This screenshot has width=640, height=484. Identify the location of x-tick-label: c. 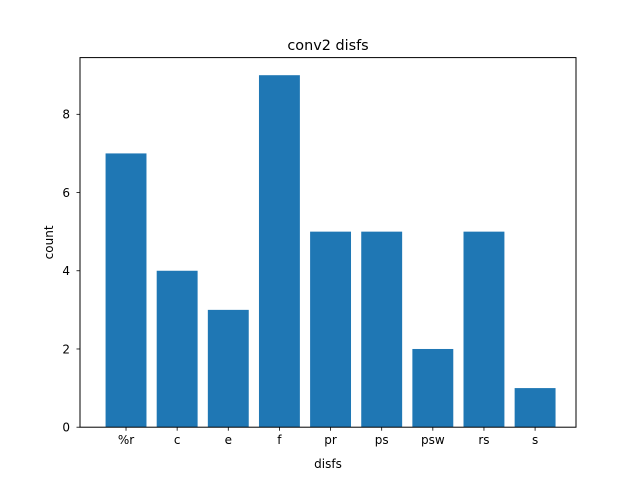
(177, 440).